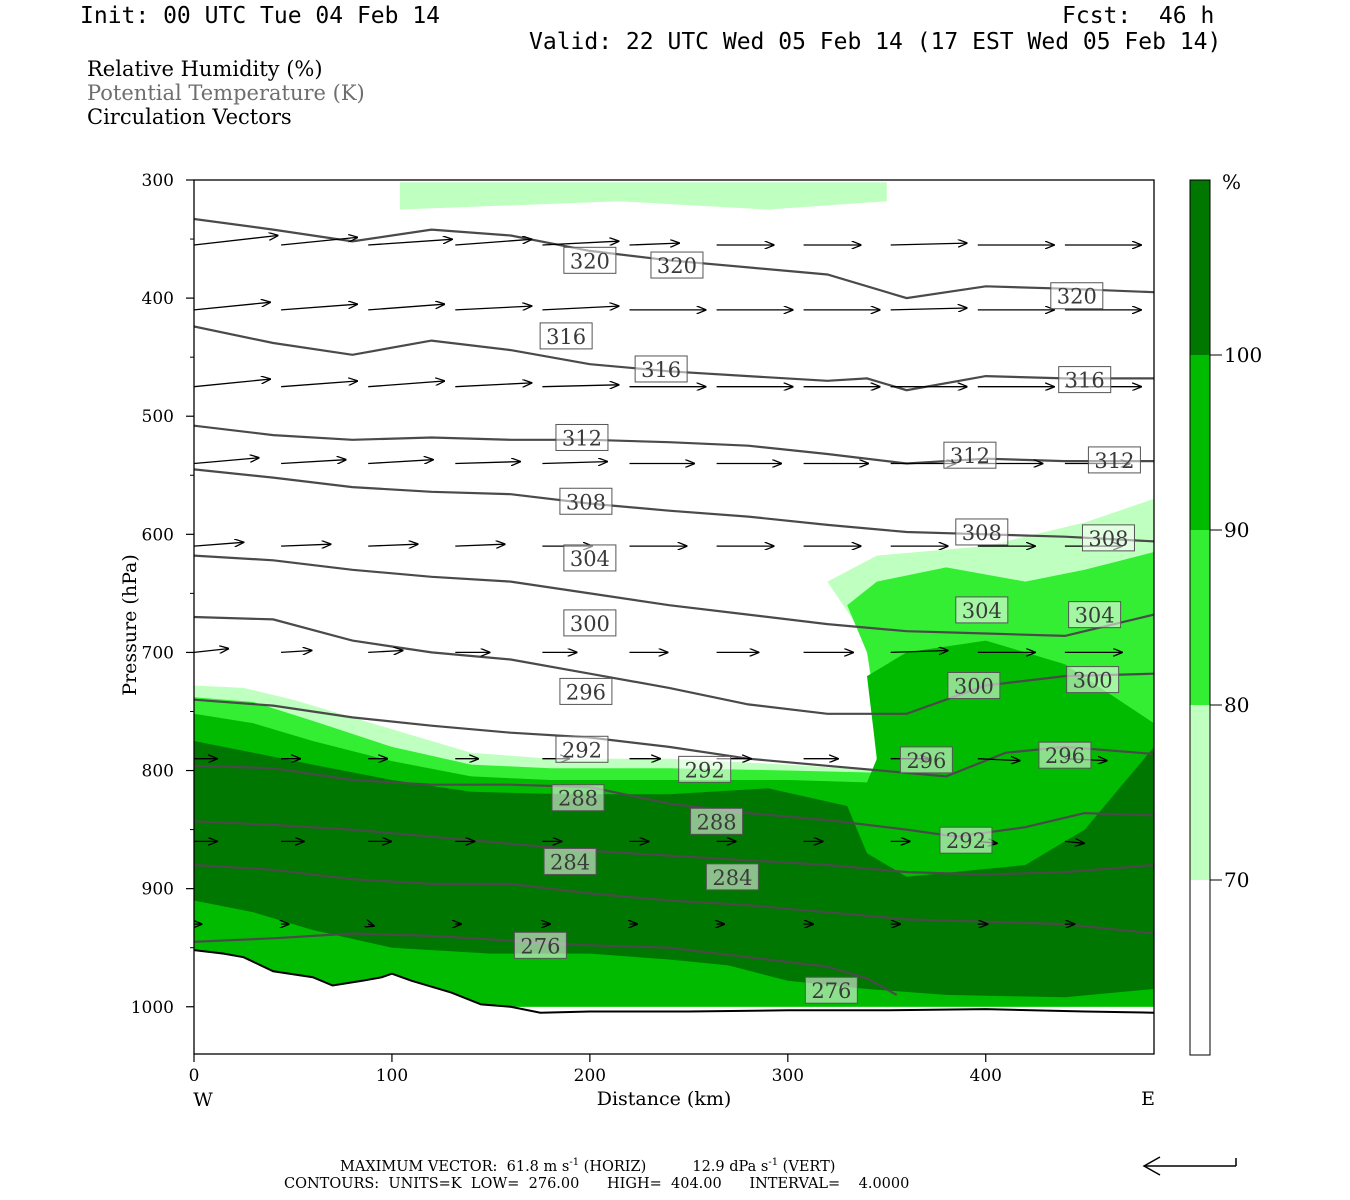 Image resolution: width=1350 pixels, height=1200 pixels. Describe the element at coordinates (158, 181) in the screenshot. I see `y-tick-label: 300` at that location.